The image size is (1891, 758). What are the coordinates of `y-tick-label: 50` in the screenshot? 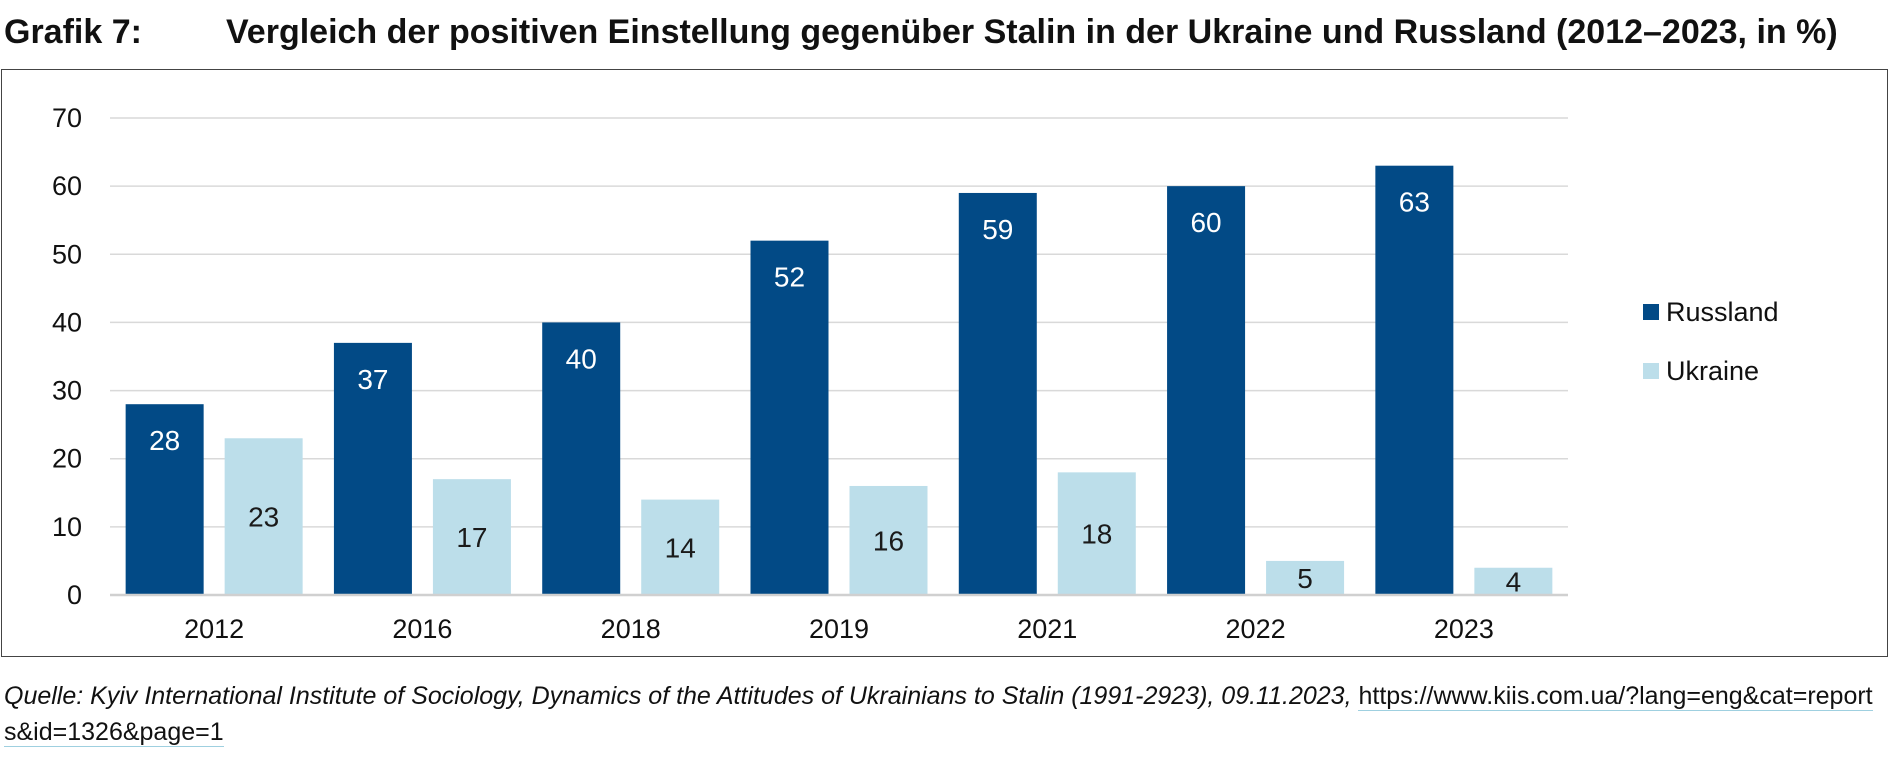 It's located at (67, 254).